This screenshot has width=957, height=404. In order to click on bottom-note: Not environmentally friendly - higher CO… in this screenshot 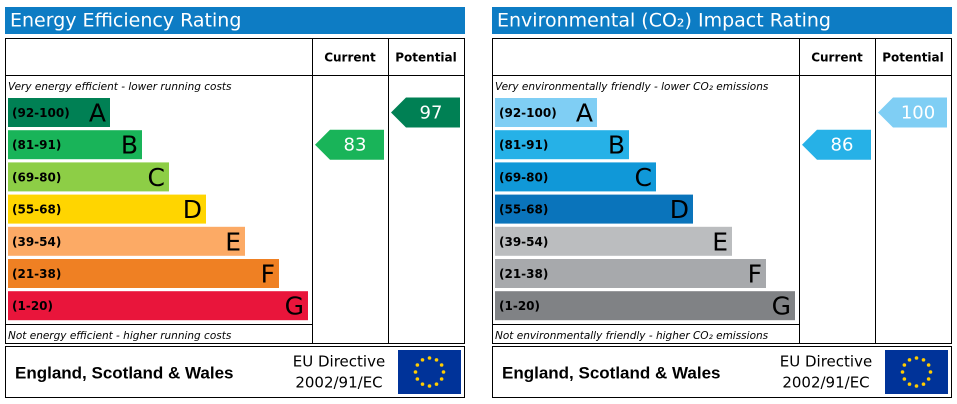, I will do `click(632, 336)`.